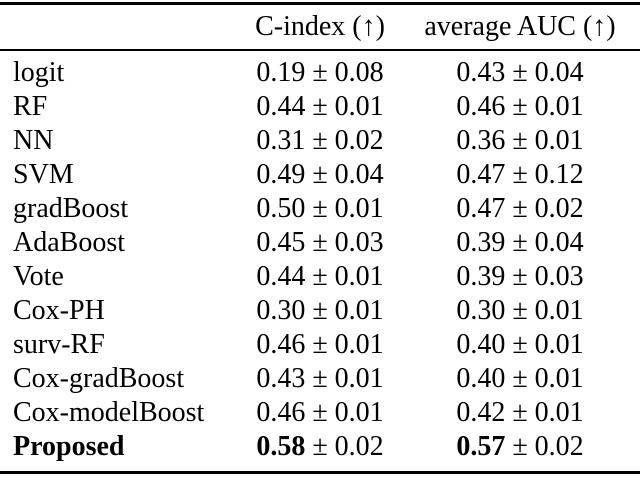 This screenshot has height=481, width=640. I want to click on empty-header-cell, so click(120, 27).